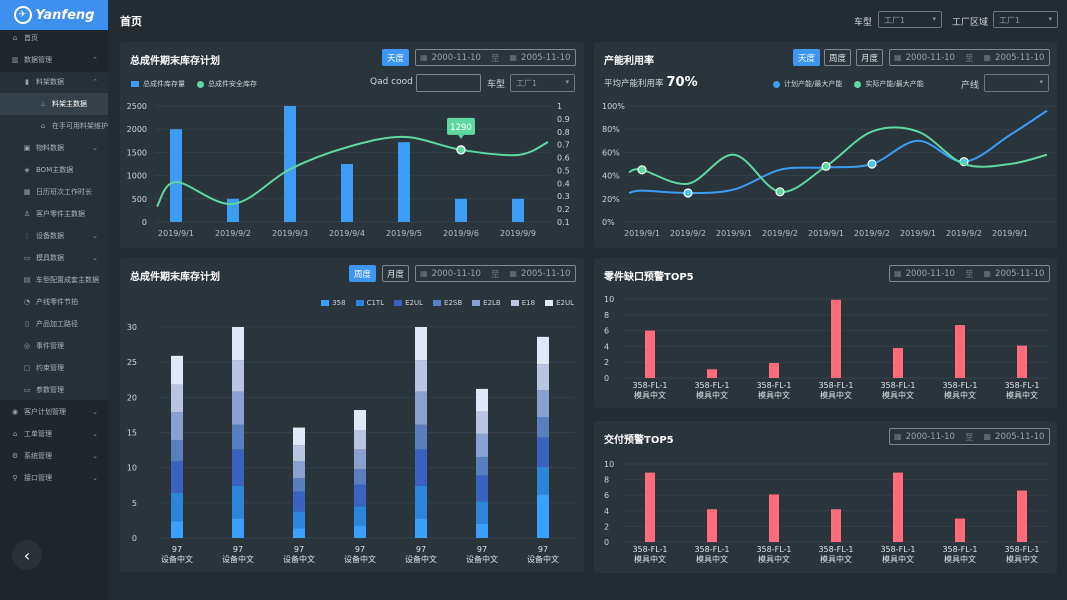  What do you see at coordinates (54, 38) in the screenshot?
I see `sidebar-item: ⌂ 首页` at bounding box center [54, 38].